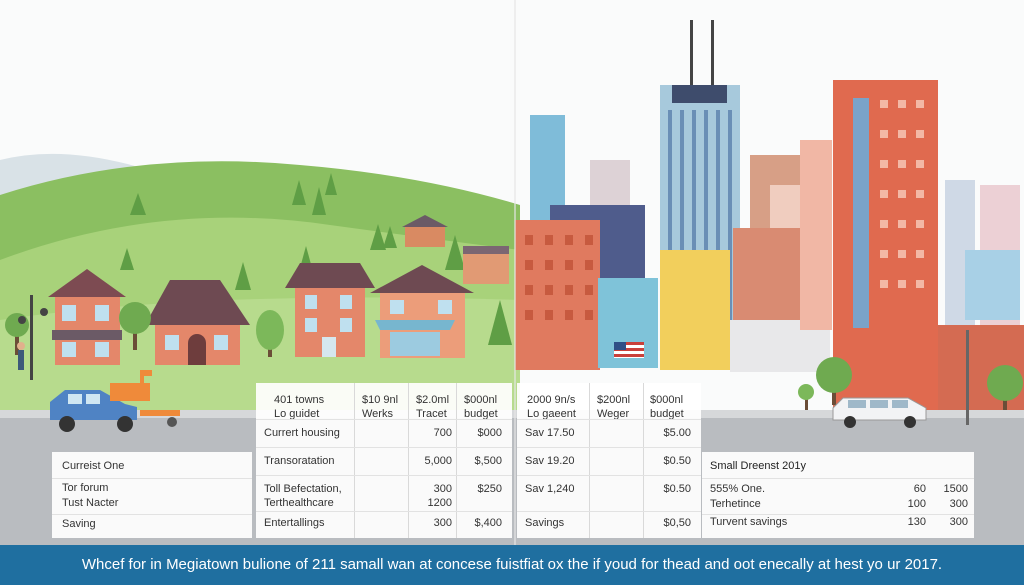 This screenshot has width=1024, height=585. I want to click on table-row-label: 555% One., so click(738, 489).